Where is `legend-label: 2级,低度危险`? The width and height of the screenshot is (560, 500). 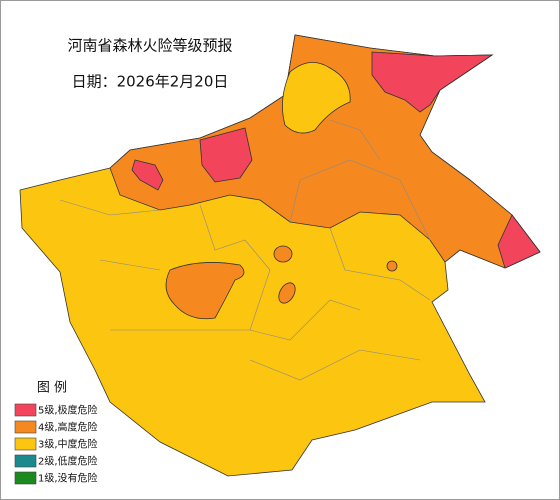 legend-label: 2级,低度危险 is located at coordinates (68, 461).